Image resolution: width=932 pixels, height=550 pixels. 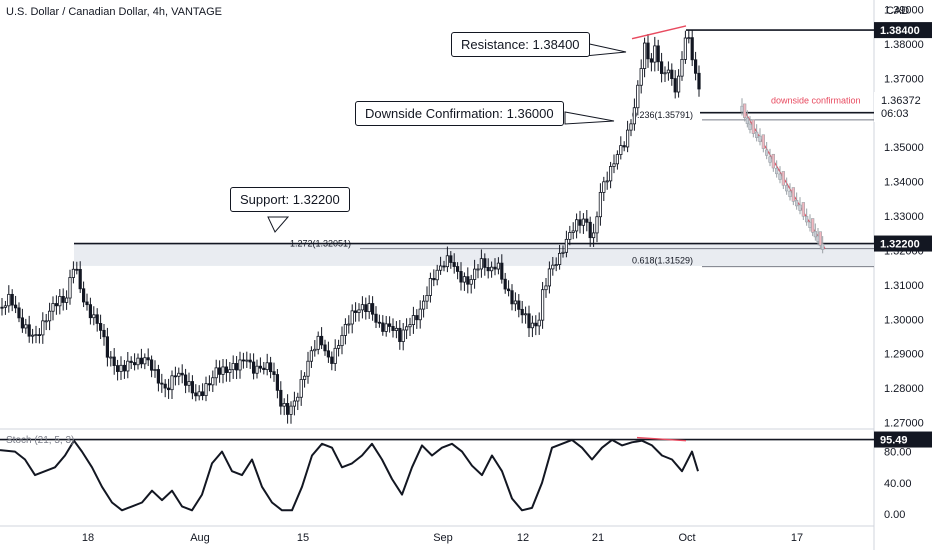 What do you see at coordinates (904, 320) in the screenshot?
I see `price-tick-label: 1.30000` at bounding box center [904, 320].